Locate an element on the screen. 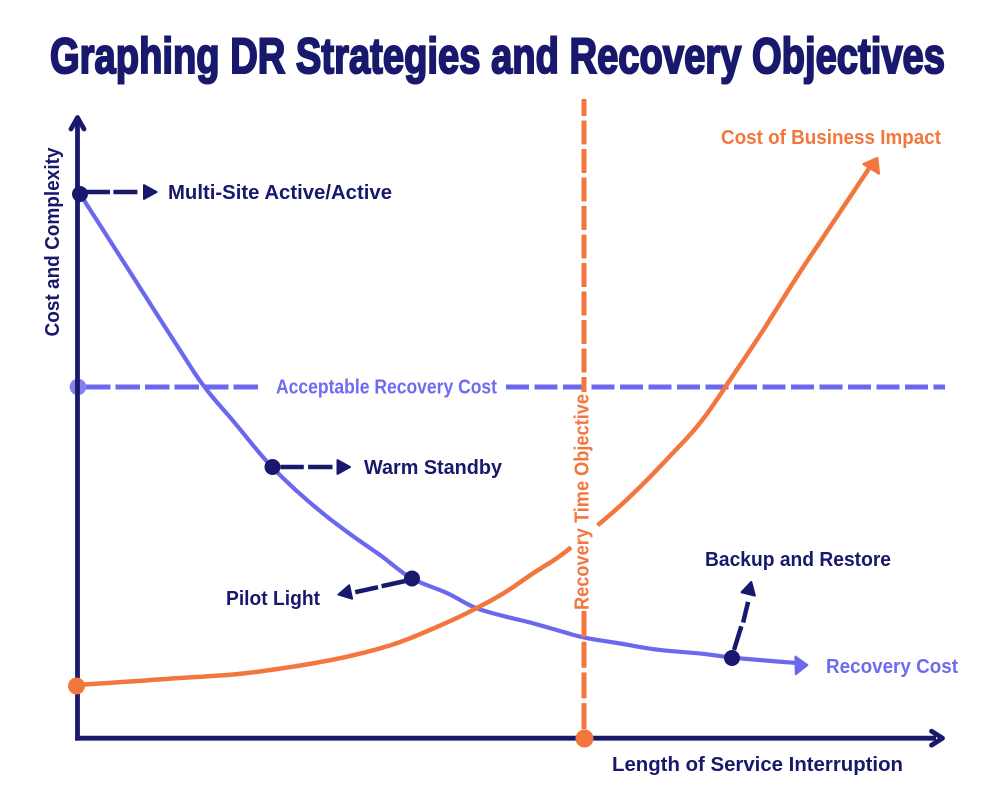  svg-text: Acceptable Recovery Cost is located at coordinates (386, 388).